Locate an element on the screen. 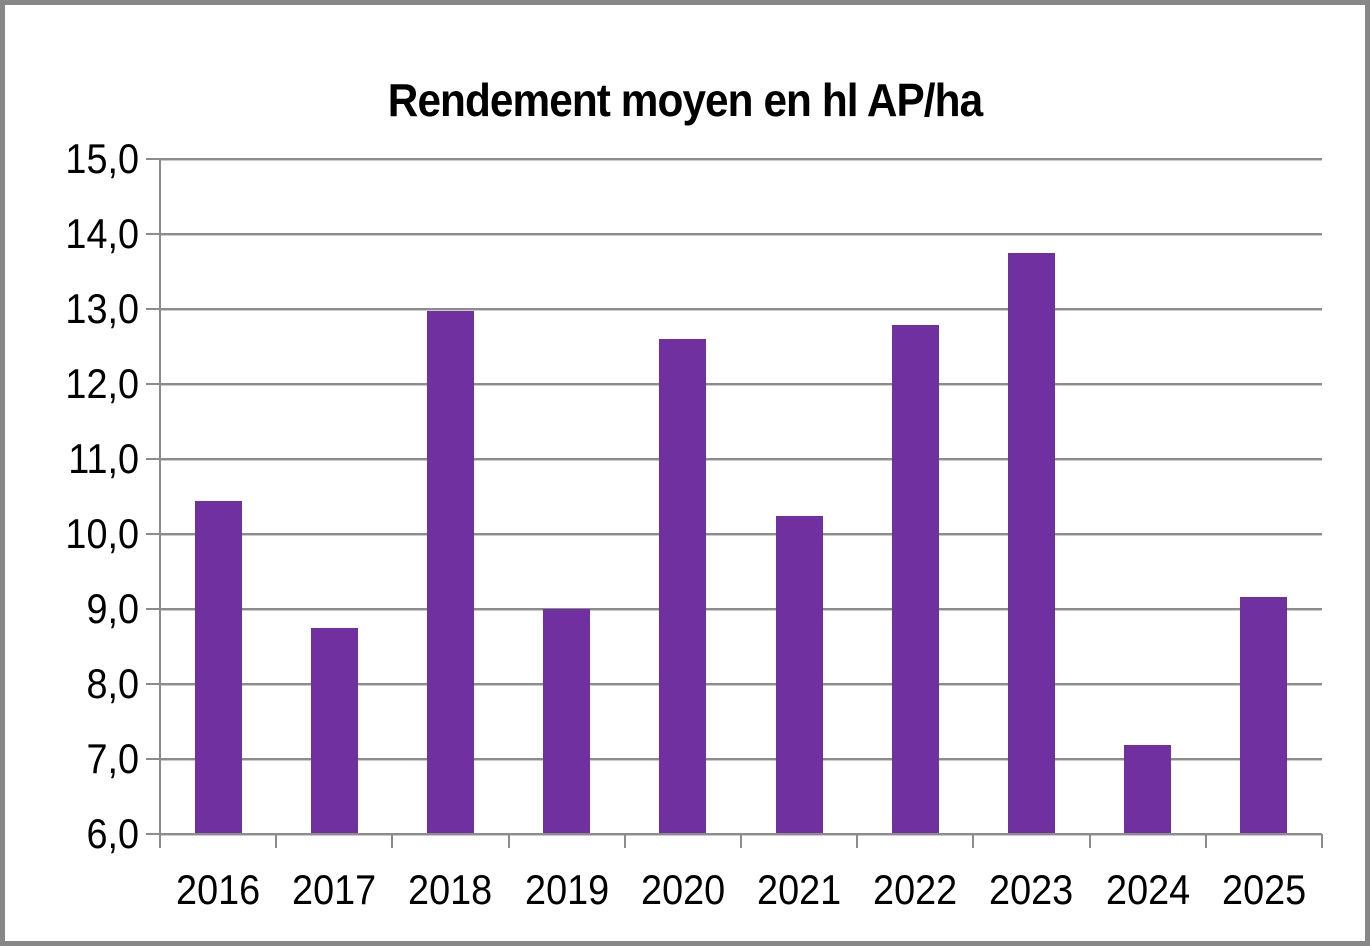 The image size is (1370, 946). bar-2023 is located at coordinates (1031, 543).